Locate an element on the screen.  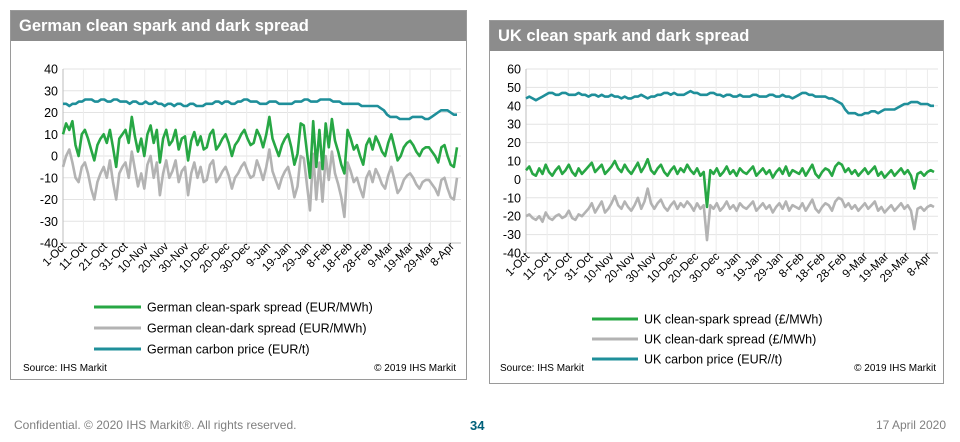
german-y-tick-label: -10 is located at coordinates (49, 178).